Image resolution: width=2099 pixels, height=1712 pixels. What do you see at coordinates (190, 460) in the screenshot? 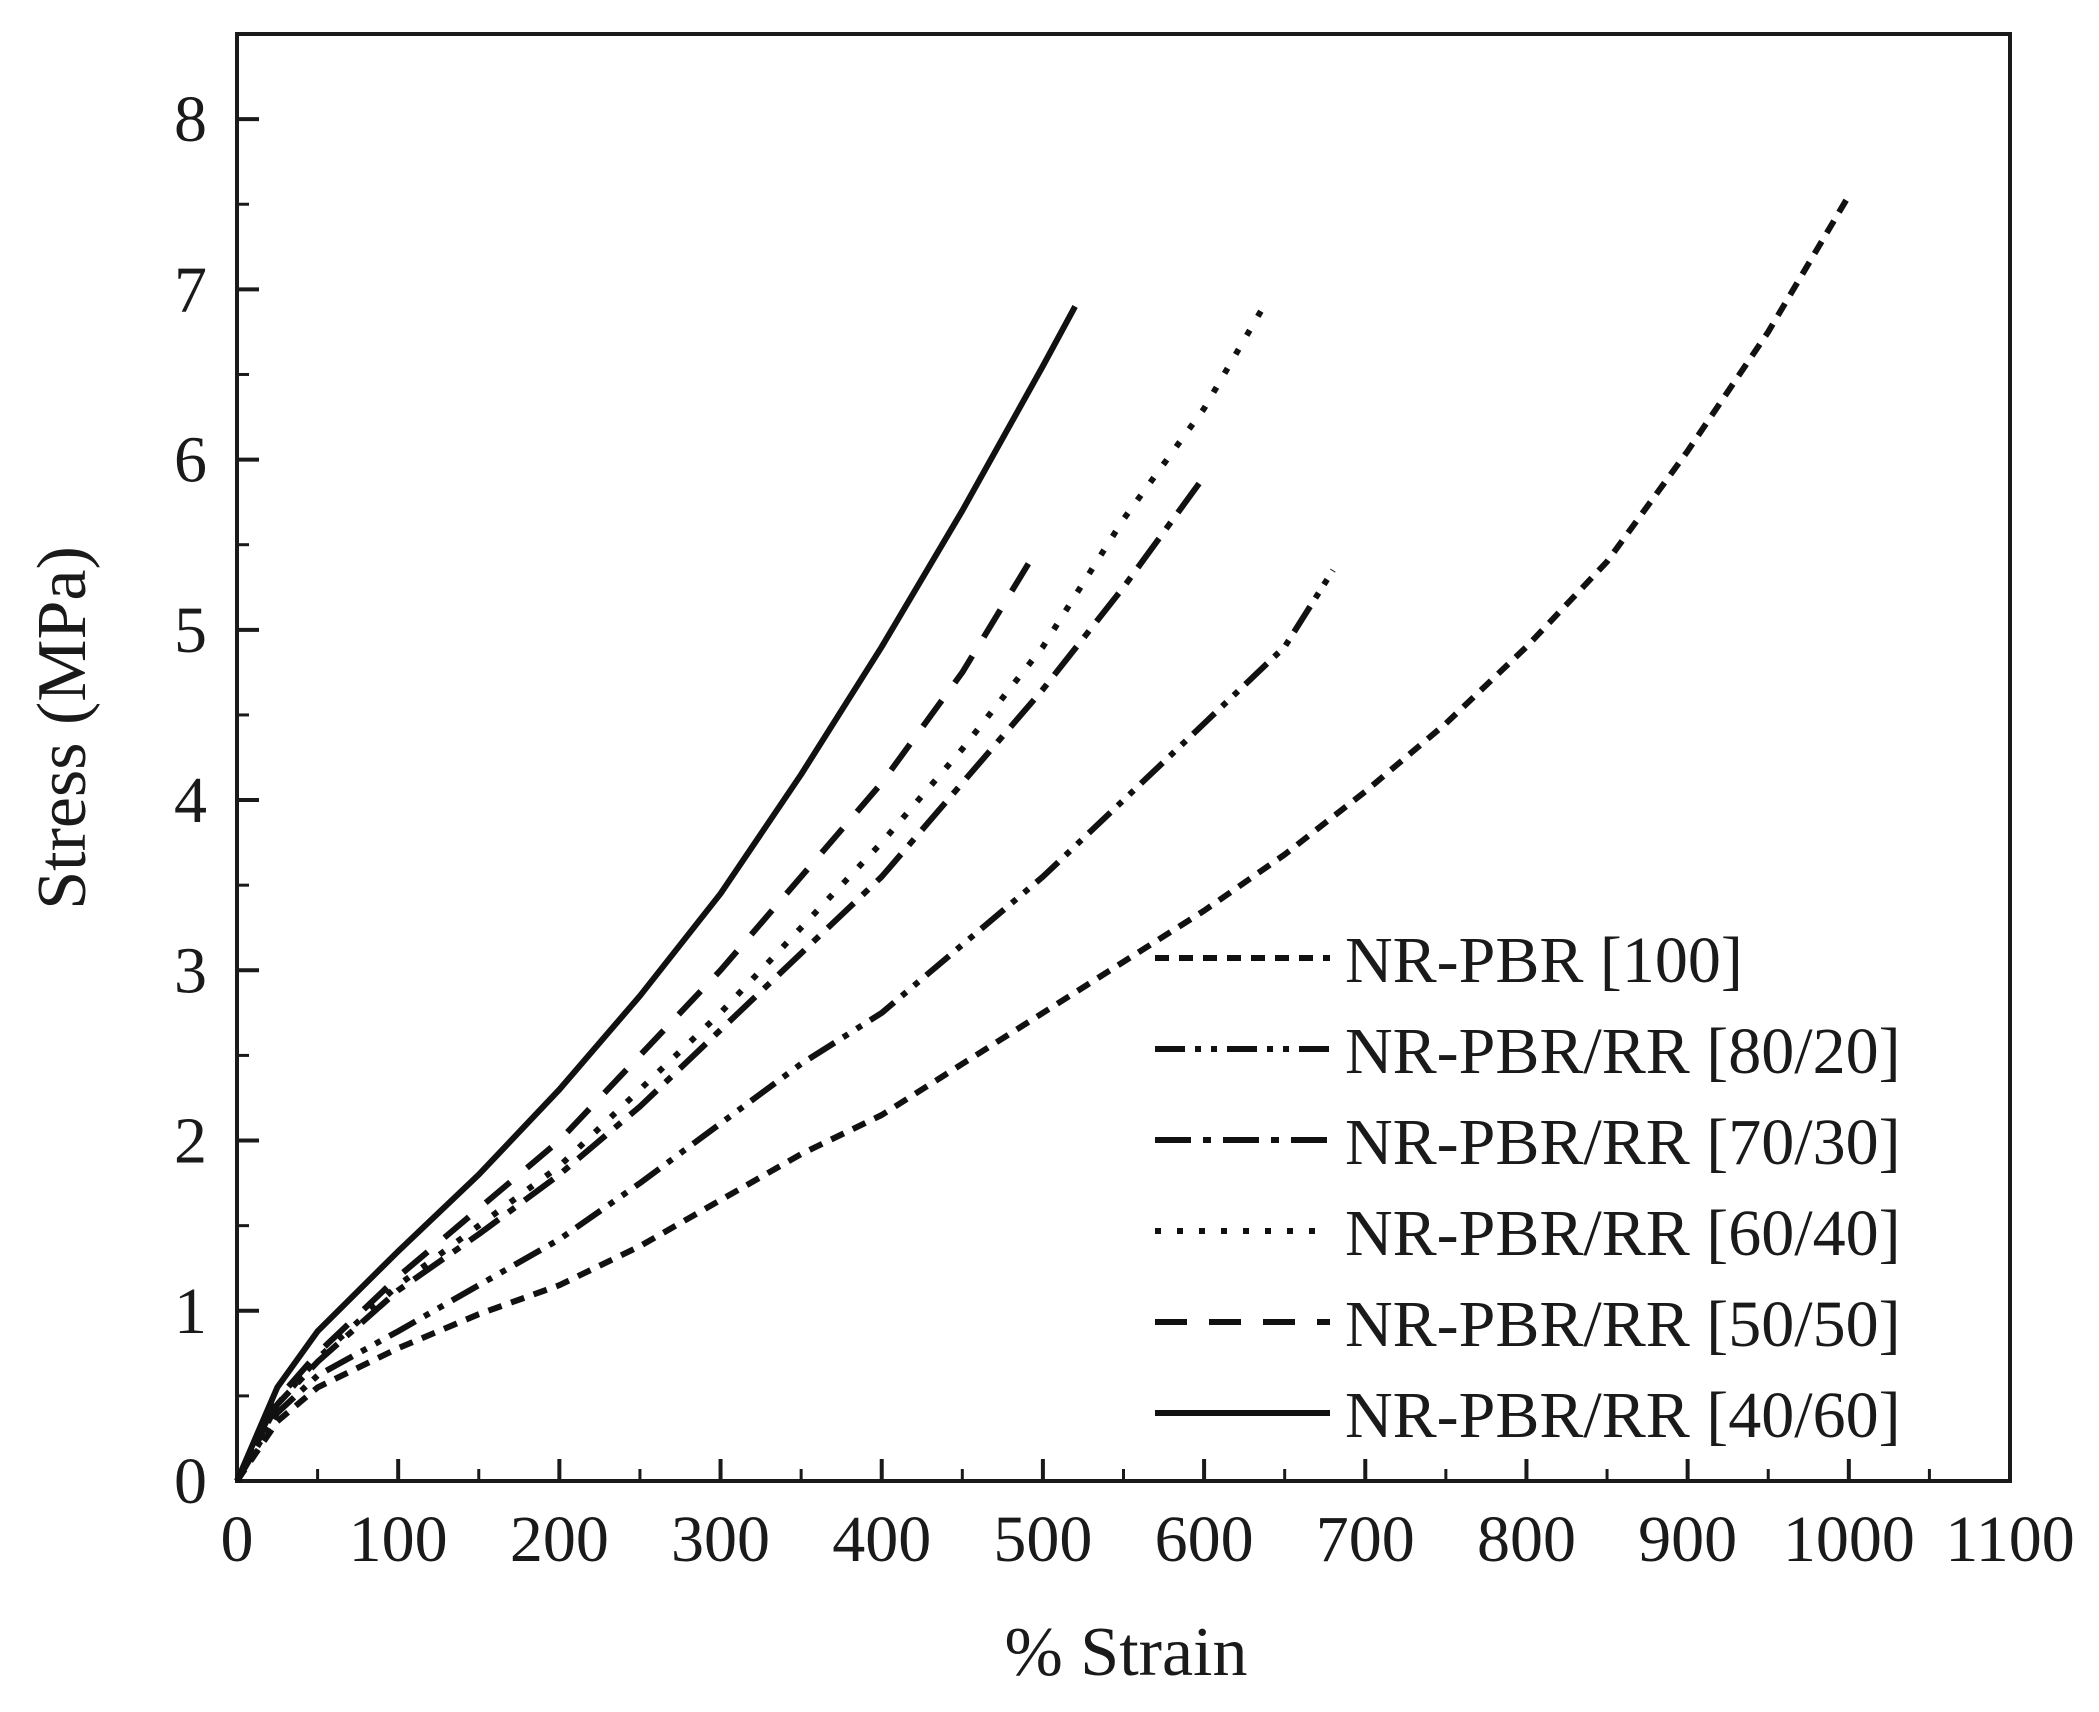
I see `y-tick-label: 6` at bounding box center [190, 460].